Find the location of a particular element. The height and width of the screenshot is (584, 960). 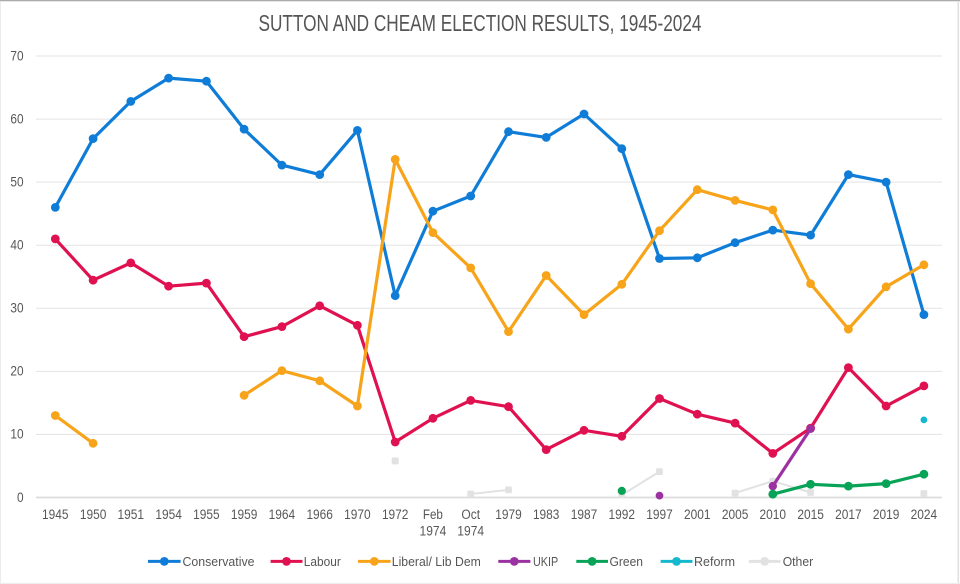

svg-text: 50 is located at coordinates (16, 181).